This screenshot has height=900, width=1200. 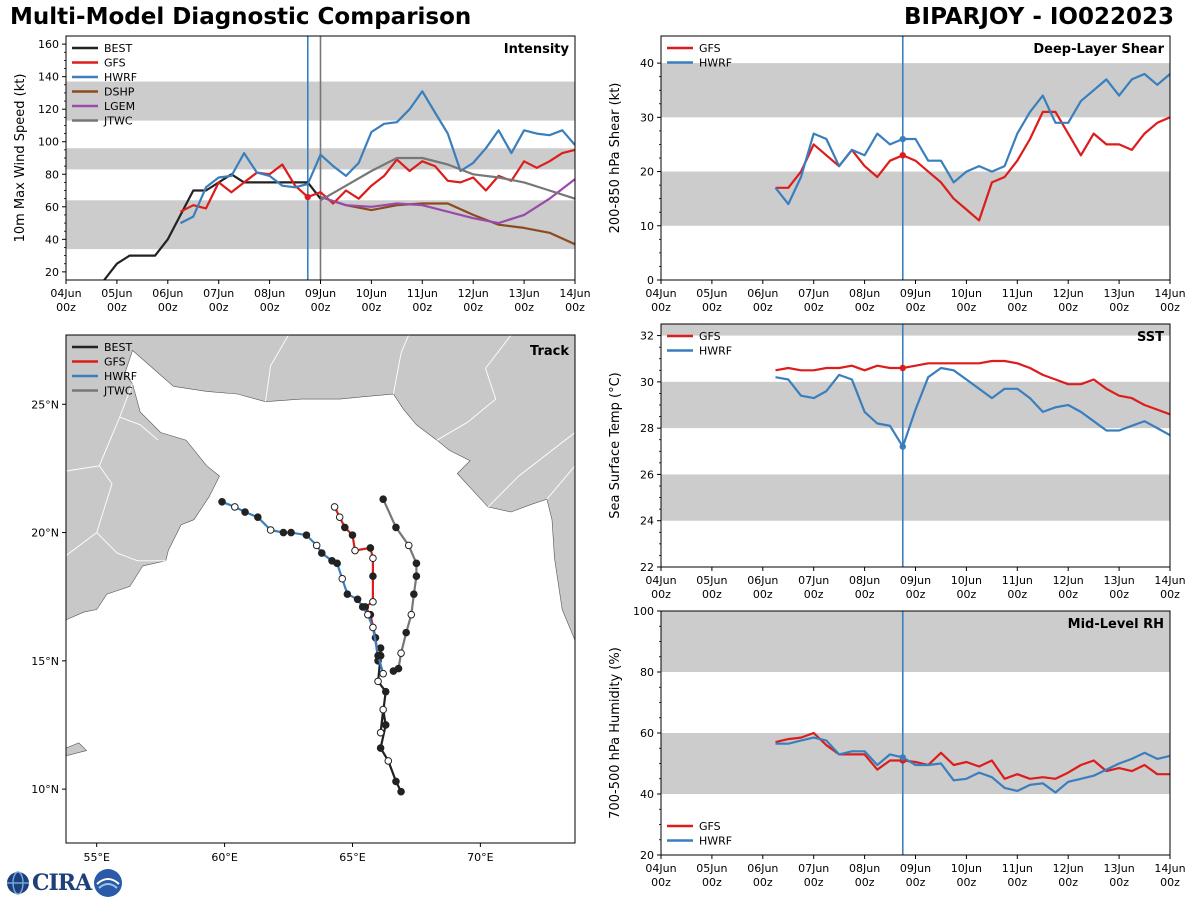 What do you see at coordinates (1098, 49) in the screenshot?
I see `panel-title: Deep-Layer Shear` at bounding box center [1098, 49].